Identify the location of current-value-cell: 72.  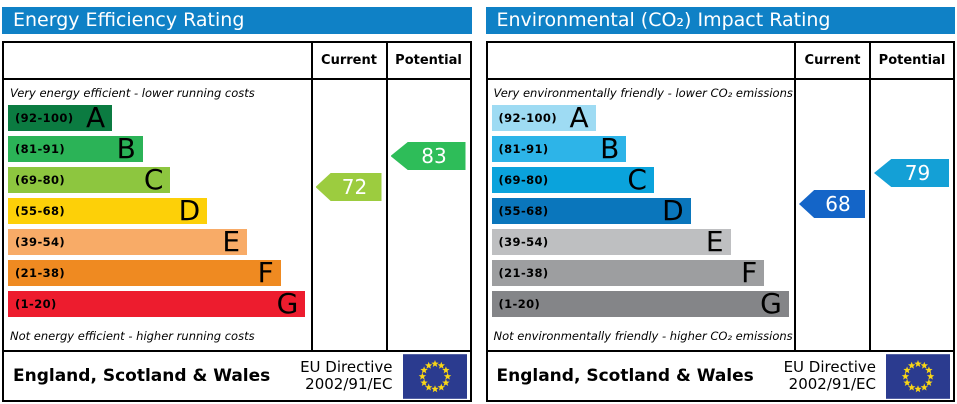
(348, 215).